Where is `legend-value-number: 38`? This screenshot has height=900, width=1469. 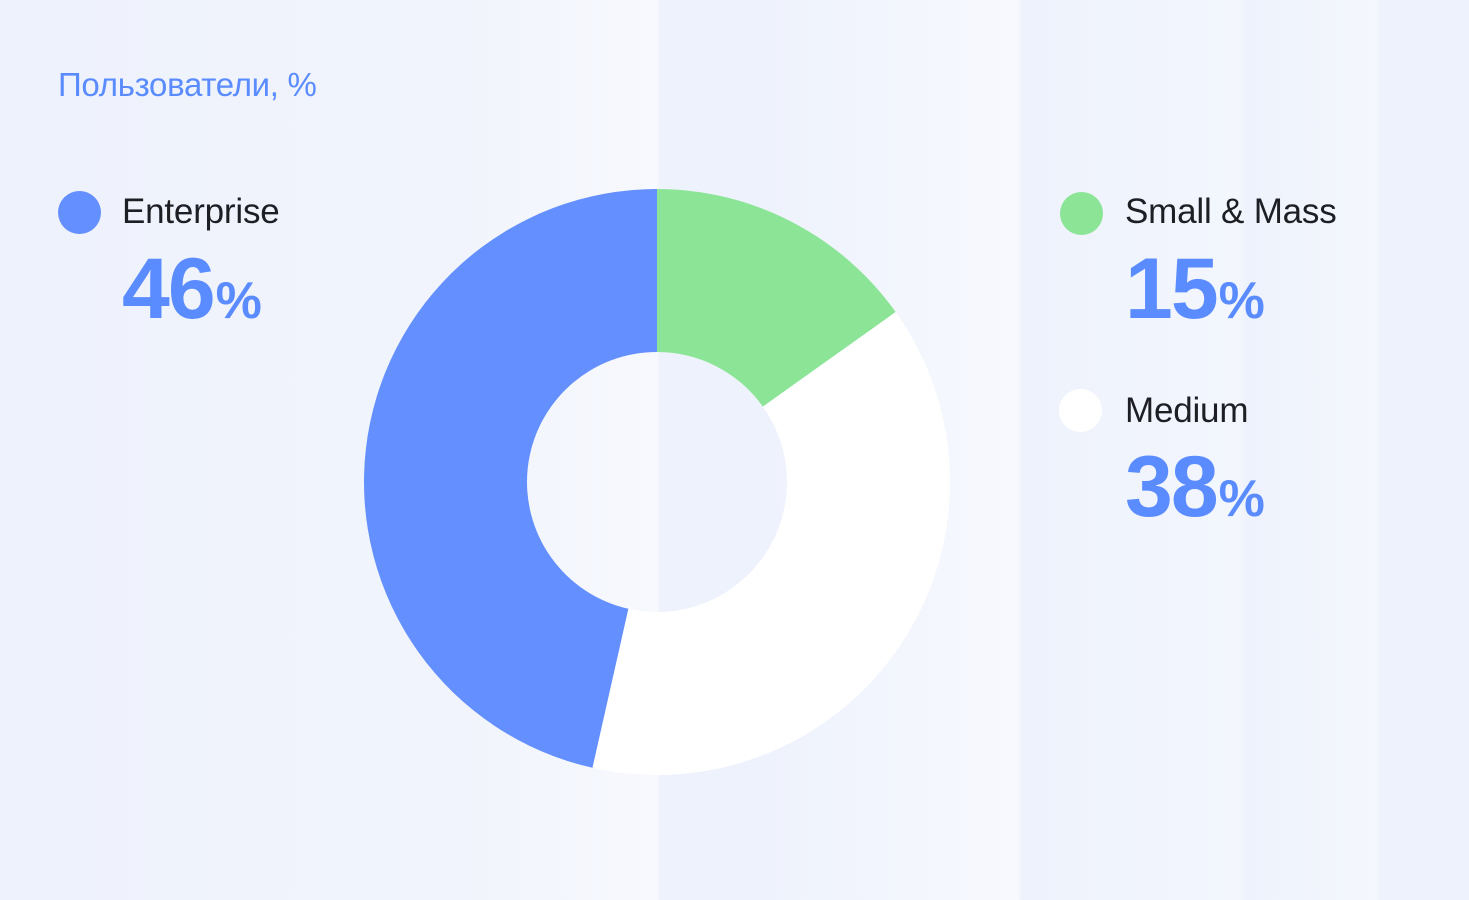
legend-value-number: 38 is located at coordinates (1172, 487).